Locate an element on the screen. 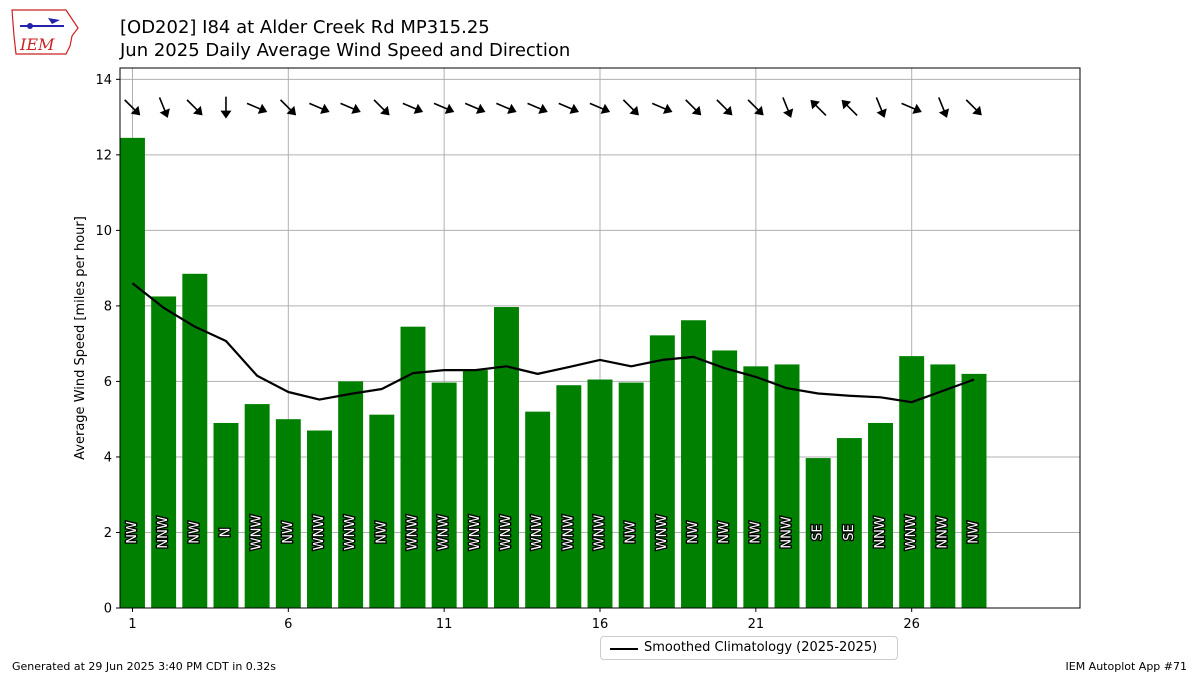  direction-label: N is located at coordinates (225, 533).